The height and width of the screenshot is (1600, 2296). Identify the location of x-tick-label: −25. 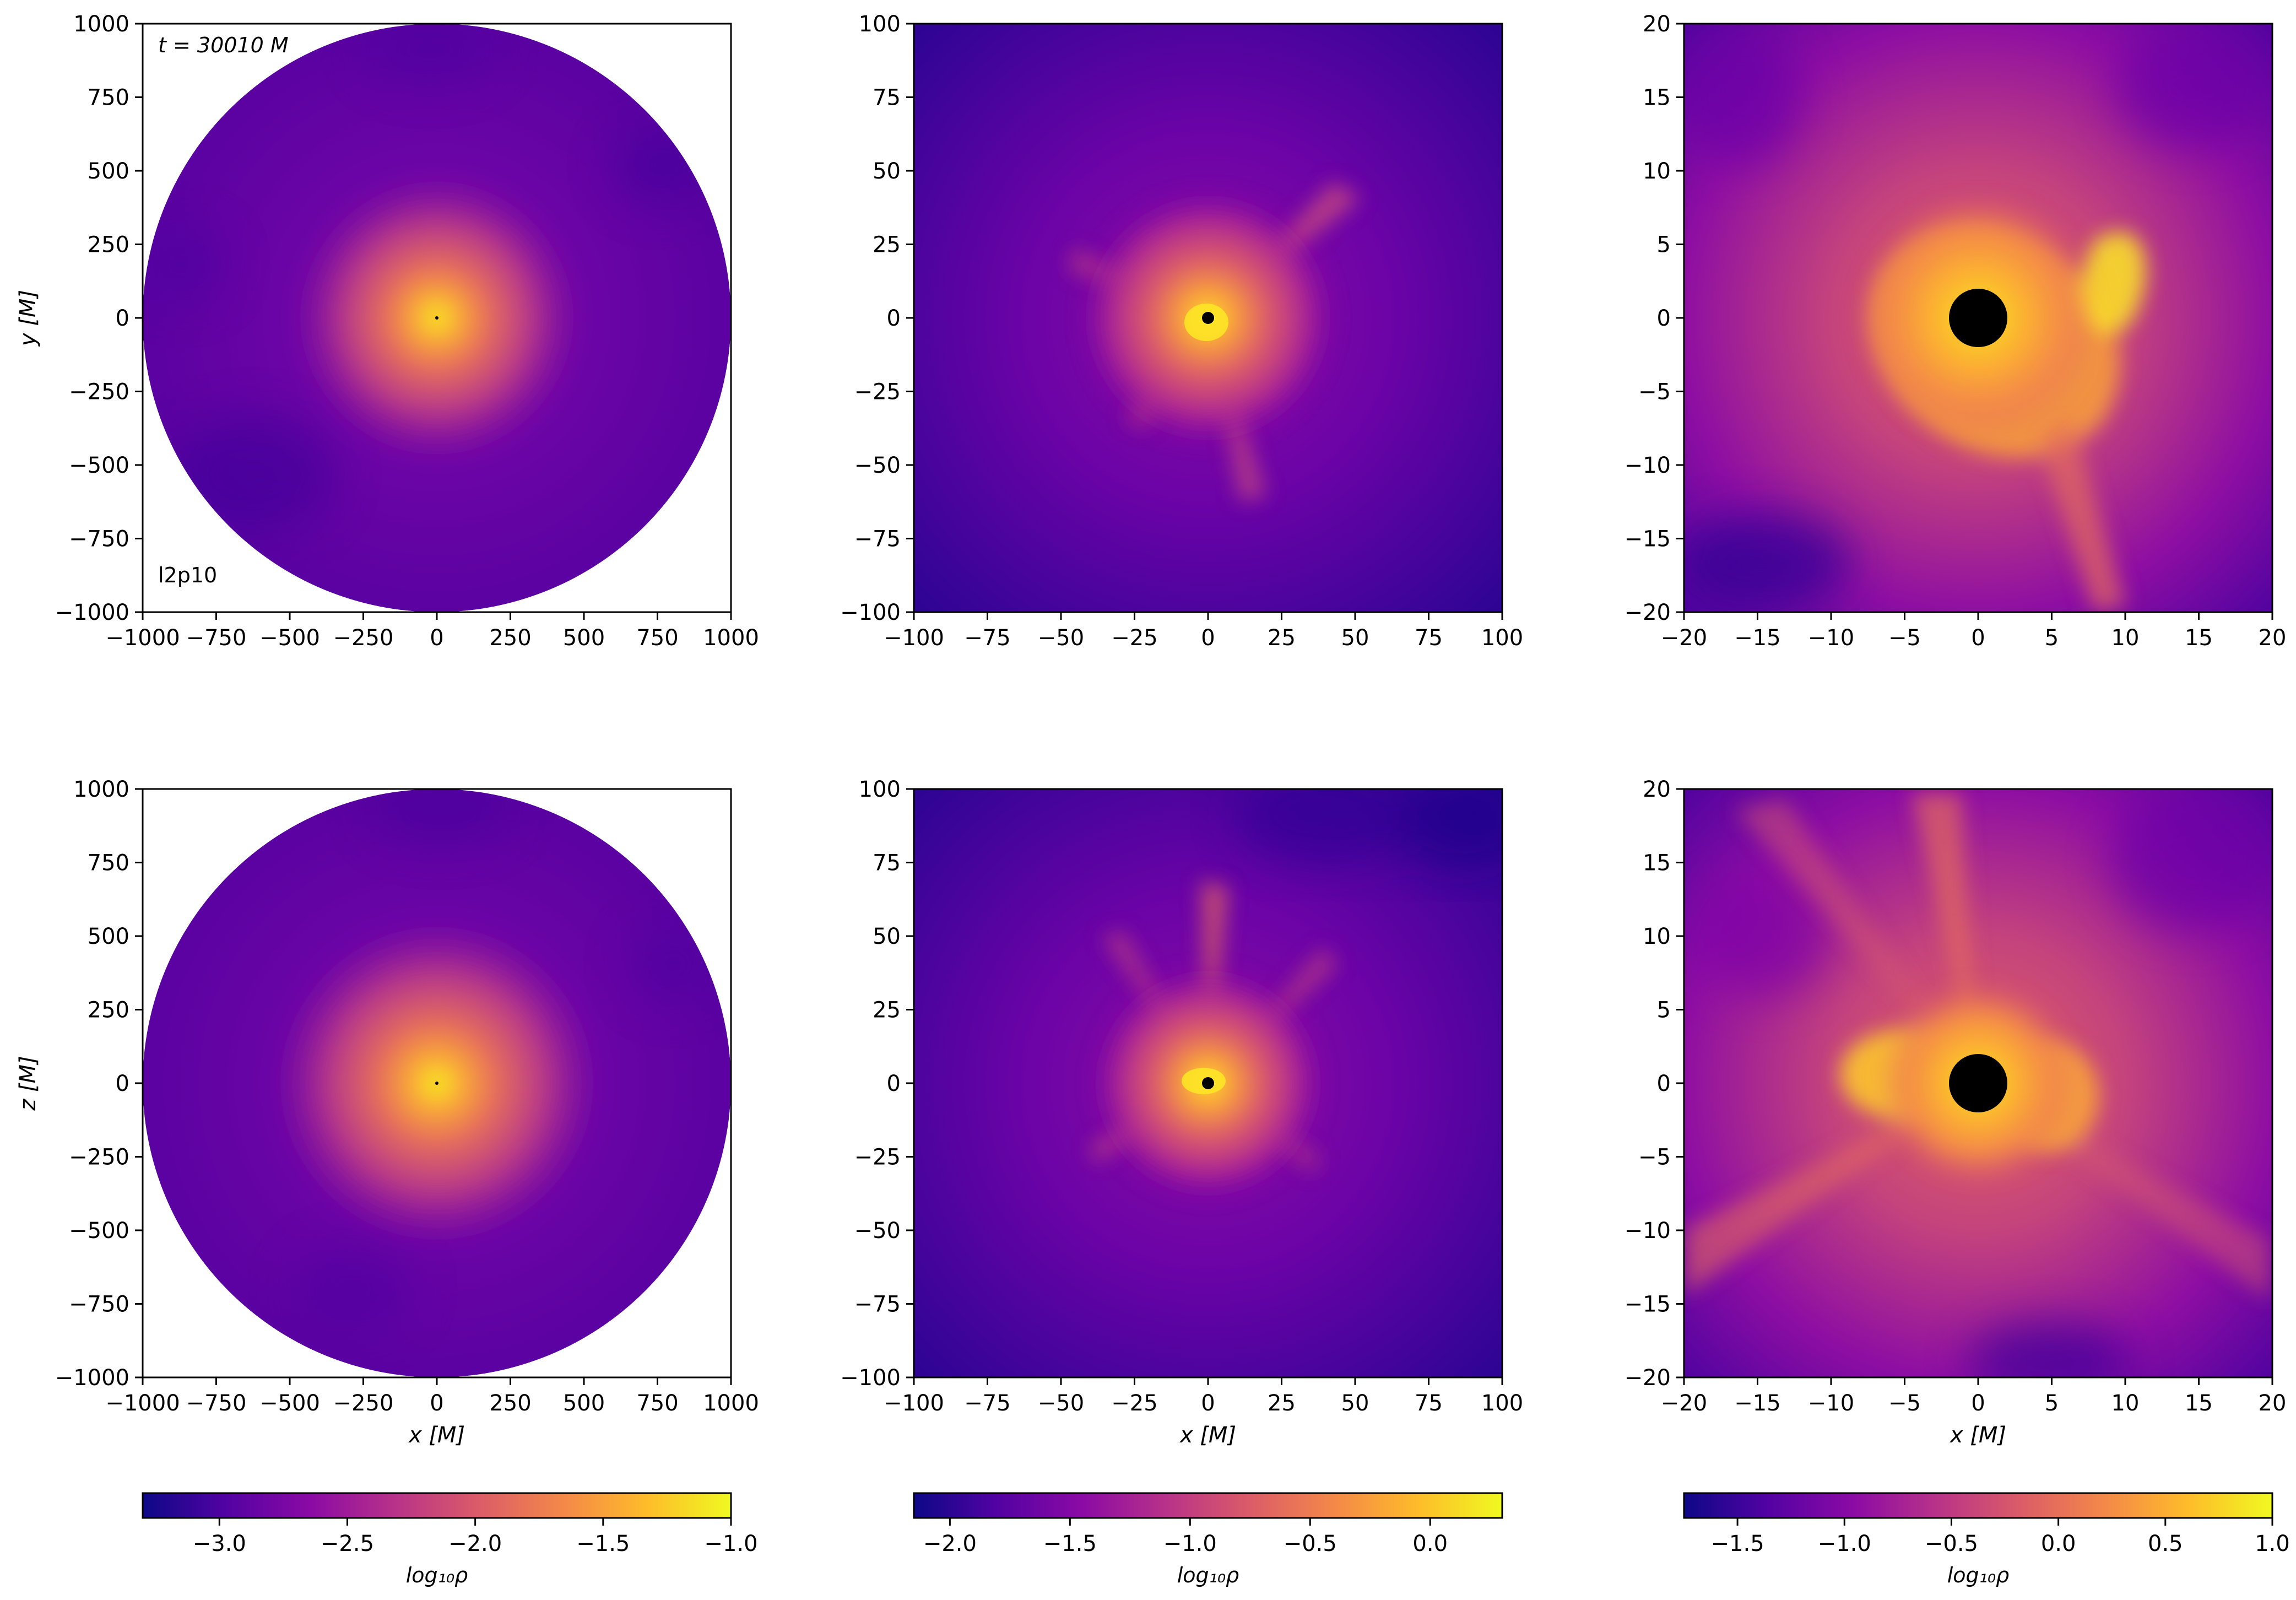
(1134, 638).